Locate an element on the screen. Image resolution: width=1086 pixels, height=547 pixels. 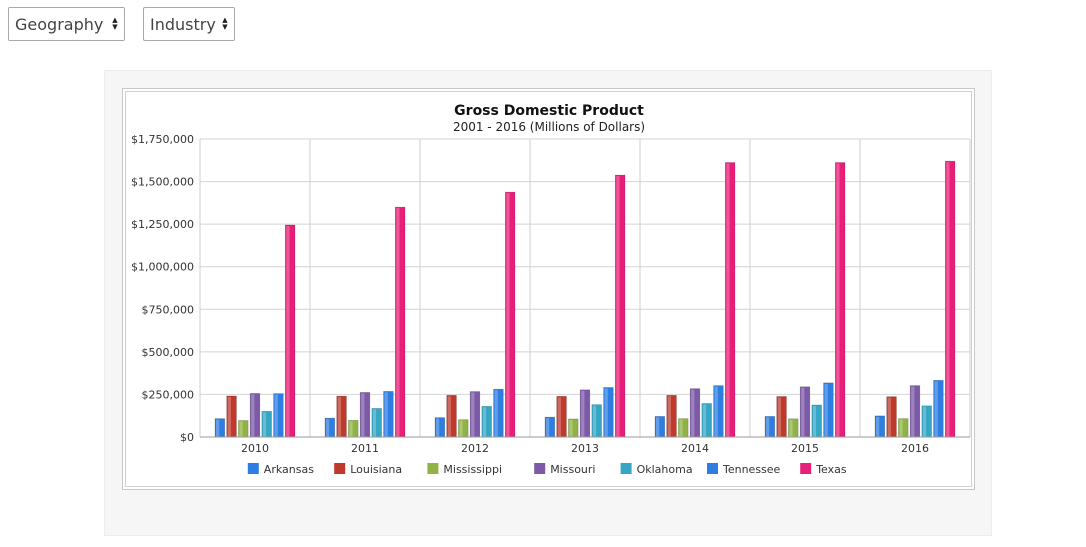
y-tick-label: $250,000 is located at coordinates (168, 394).